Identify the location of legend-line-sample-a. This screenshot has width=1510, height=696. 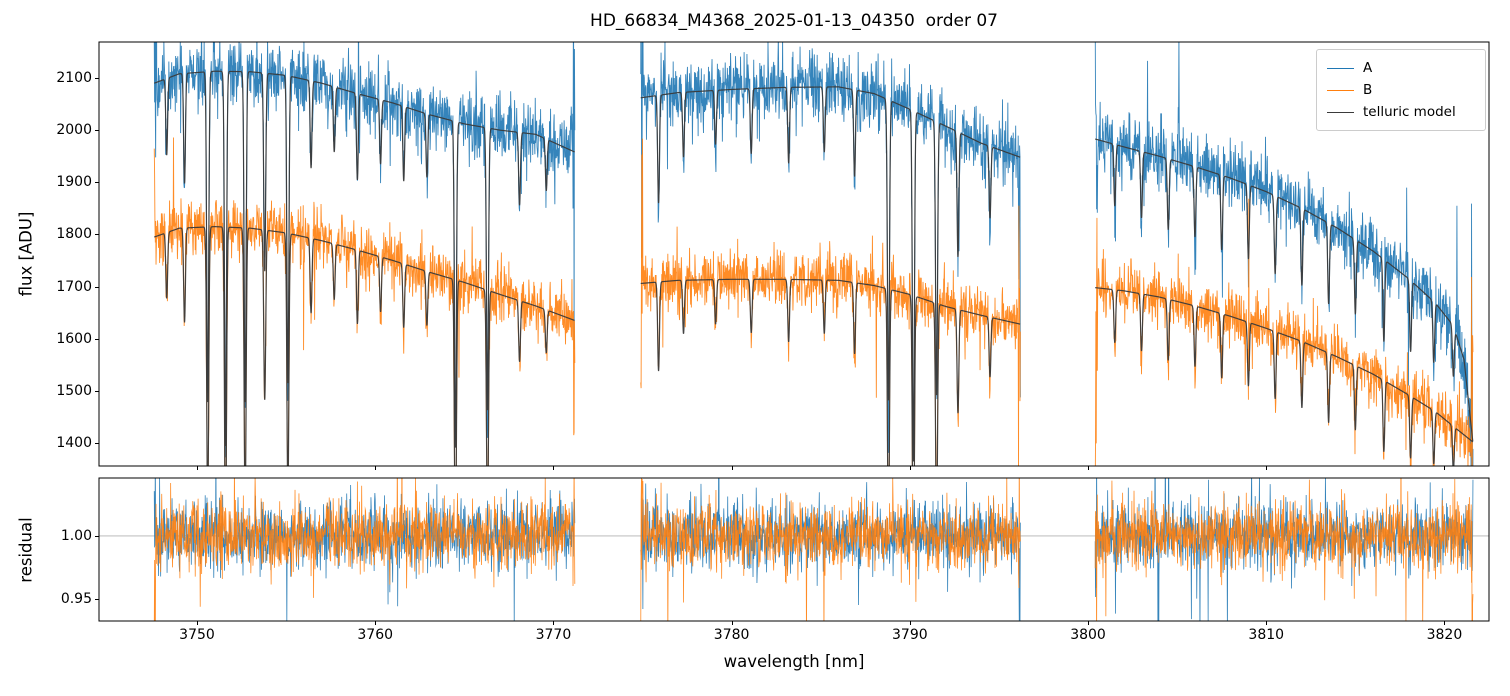
(1340, 68).